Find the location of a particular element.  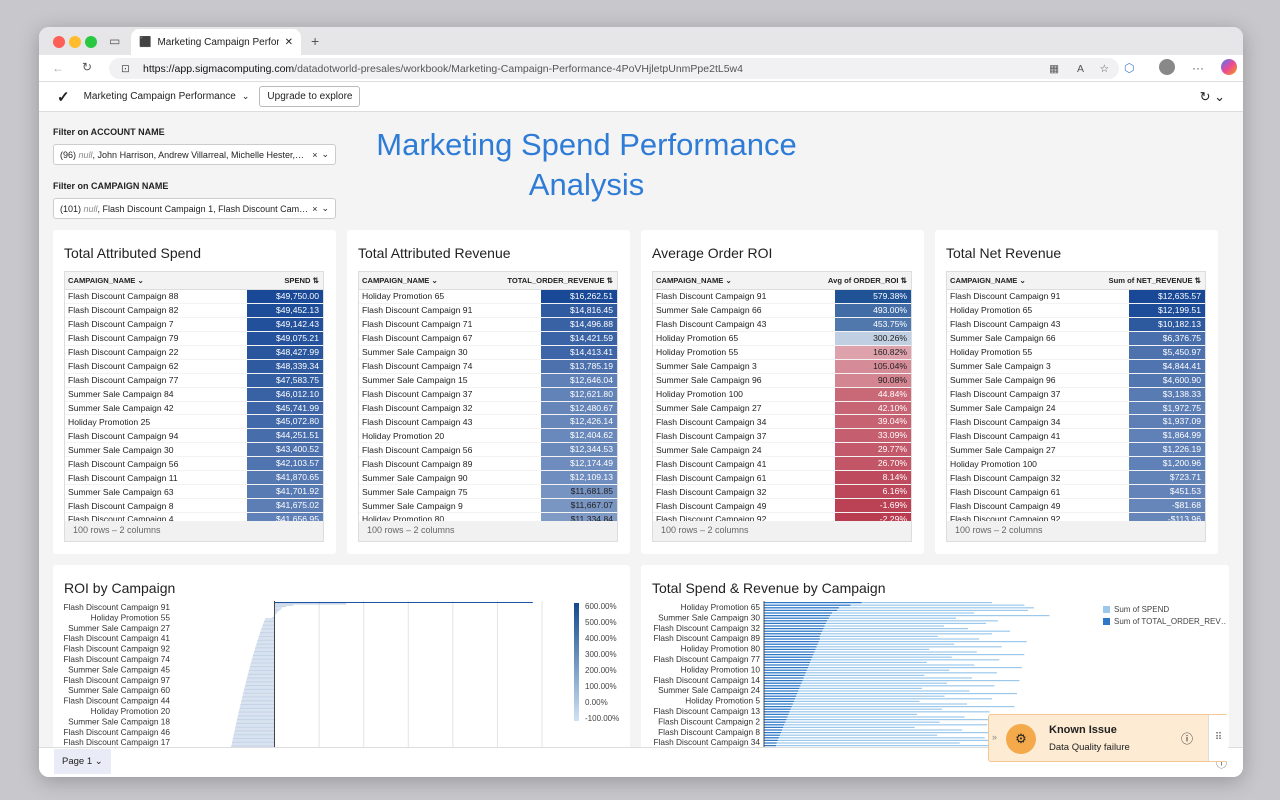

back-icon: ← is located at coordinates (58, 68).